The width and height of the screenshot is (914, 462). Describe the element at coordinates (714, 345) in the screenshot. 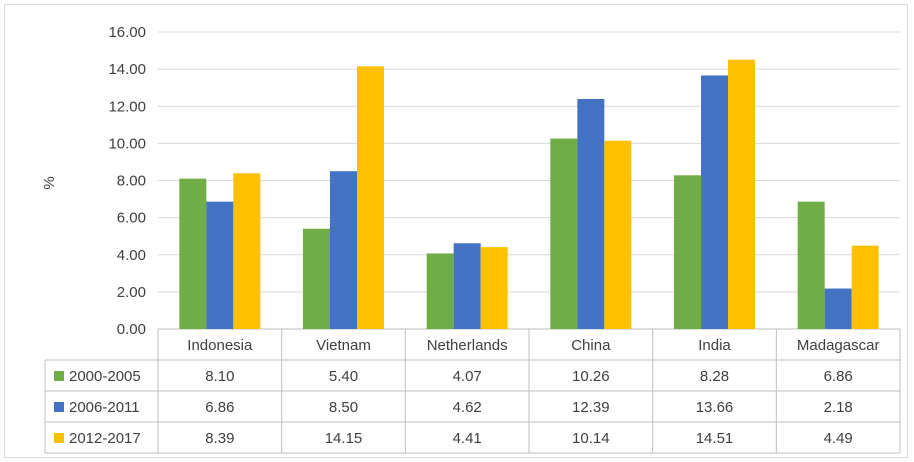

I see `x-tick-label: India` at that location.